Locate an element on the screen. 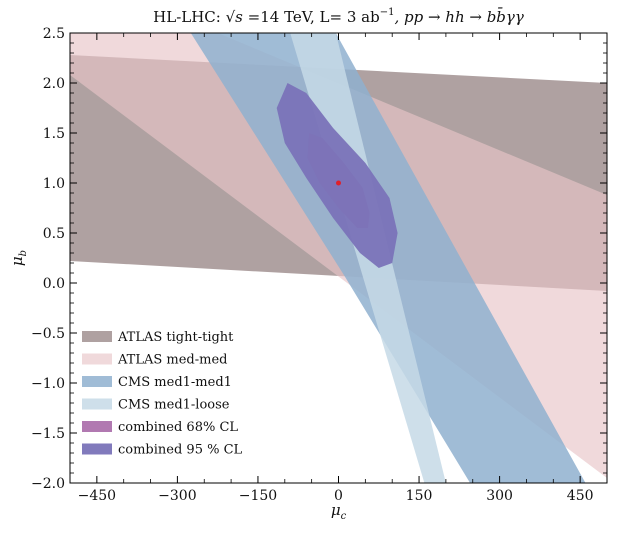 The image size is (623, 534). x-tick-label: −150 is located at coordinates (258, 496).